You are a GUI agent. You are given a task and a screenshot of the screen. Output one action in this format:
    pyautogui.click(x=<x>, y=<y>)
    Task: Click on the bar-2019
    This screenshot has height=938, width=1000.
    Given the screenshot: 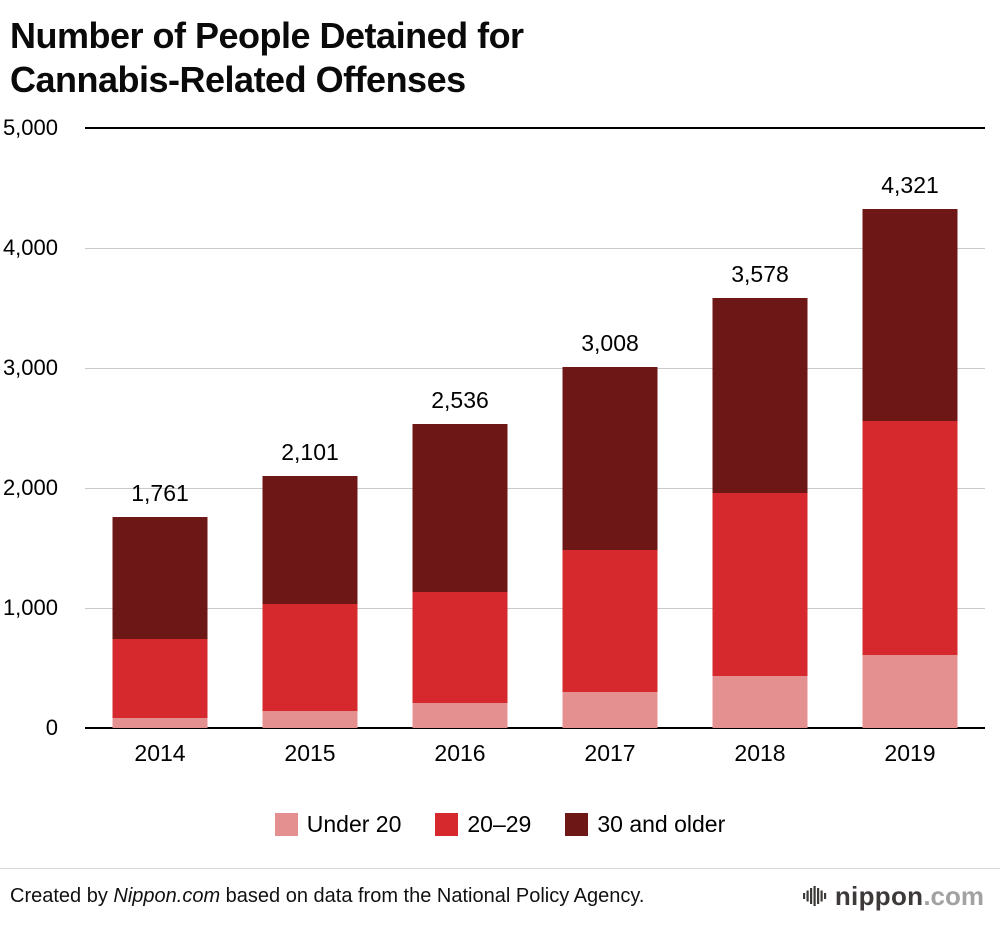 What is the action you would take?
    pyautogui.click(x=910, y=468)
    